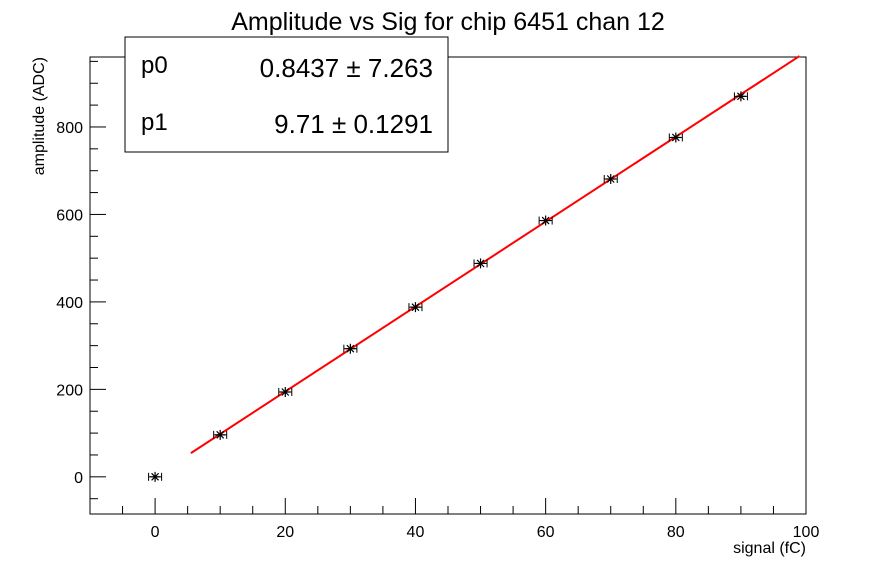 The width and height of the screenshot is (896, 572). I want to click on stats-p0-value: 0.8437 ± 7.263, so click(346, 68).